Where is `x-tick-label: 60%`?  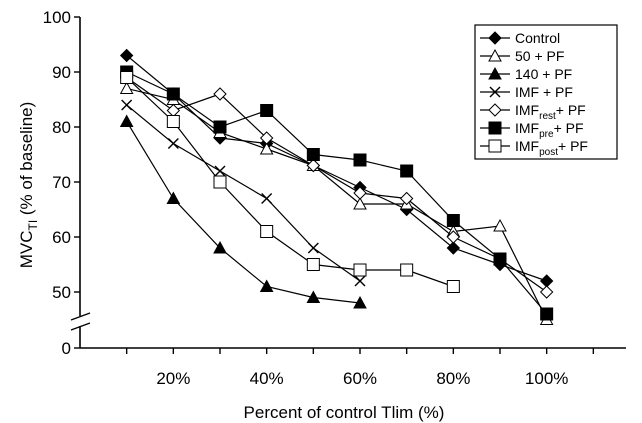
x-tick-label: 60% is located at coordinates (360, 378).